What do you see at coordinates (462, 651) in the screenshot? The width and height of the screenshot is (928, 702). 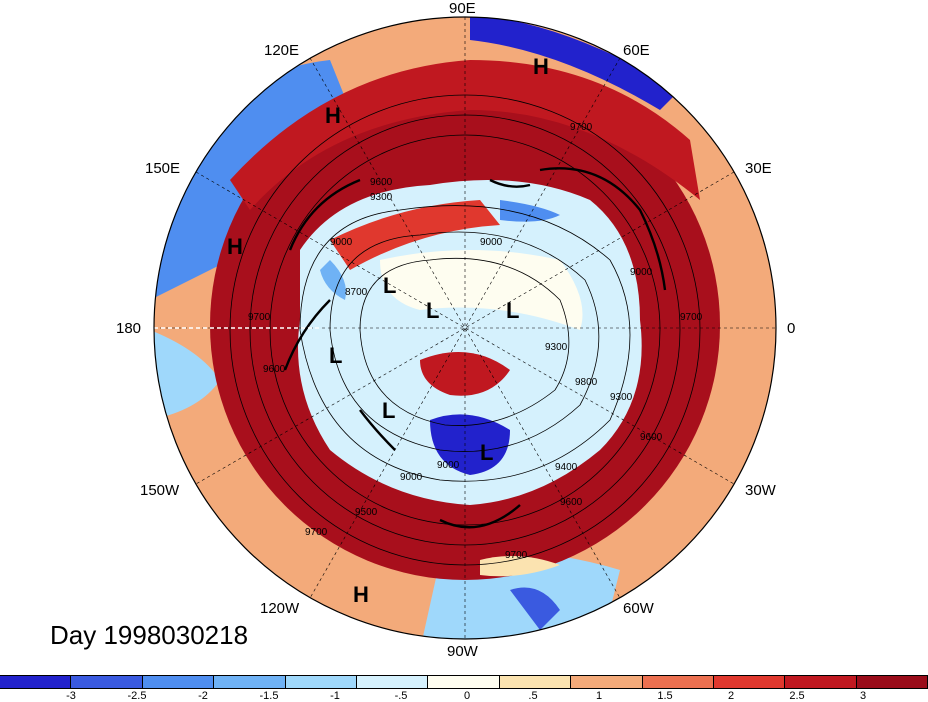 I see `lon-label-90w: 90W` at bounding box center [462, 651].